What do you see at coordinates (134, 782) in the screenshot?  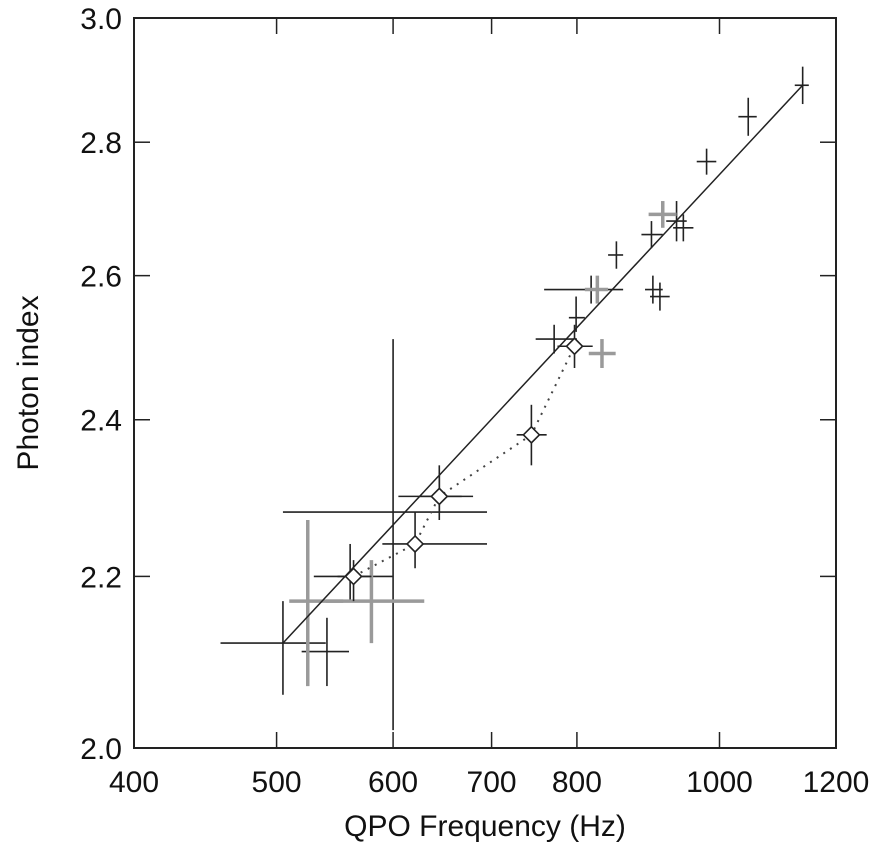 I see `x-tick-label: 400` at bounding box center [134, 782].